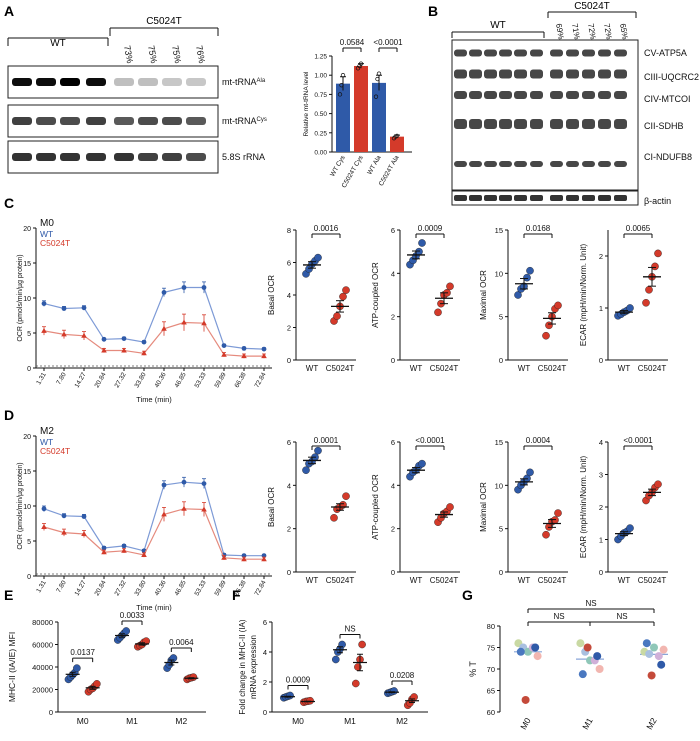 This screenshot has width=700, height=741. What do you see at coordinates (416, 580) in the screenshot?
I see `x-tick-label: WT` at bounding box center [416, 580].